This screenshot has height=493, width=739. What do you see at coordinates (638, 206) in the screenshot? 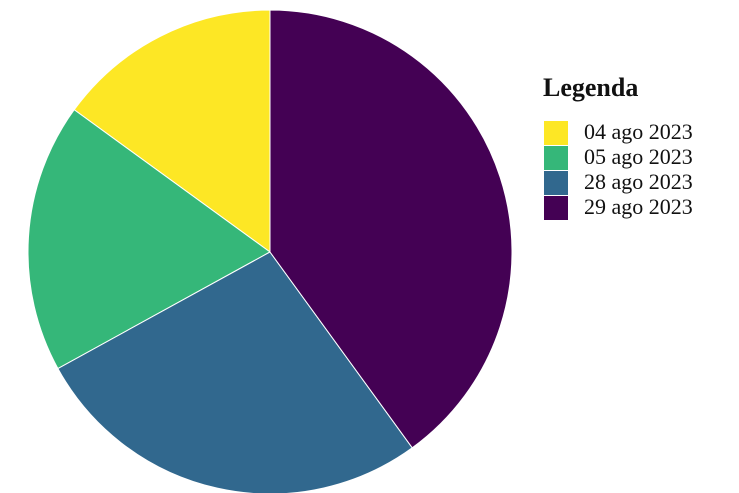
I see `legend-label: 29 ago 2023` at bounding box center [638, 206].